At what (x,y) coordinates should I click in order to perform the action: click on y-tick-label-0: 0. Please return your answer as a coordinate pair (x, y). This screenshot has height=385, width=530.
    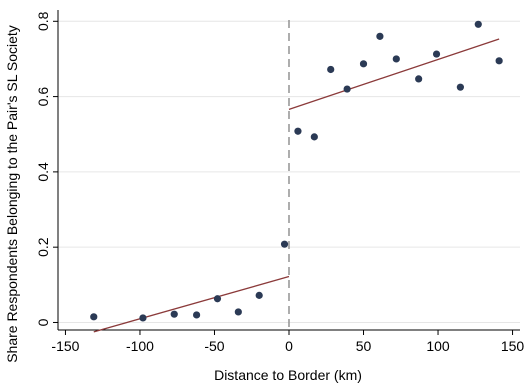
    Looking at the image, I should click on (43, 322).